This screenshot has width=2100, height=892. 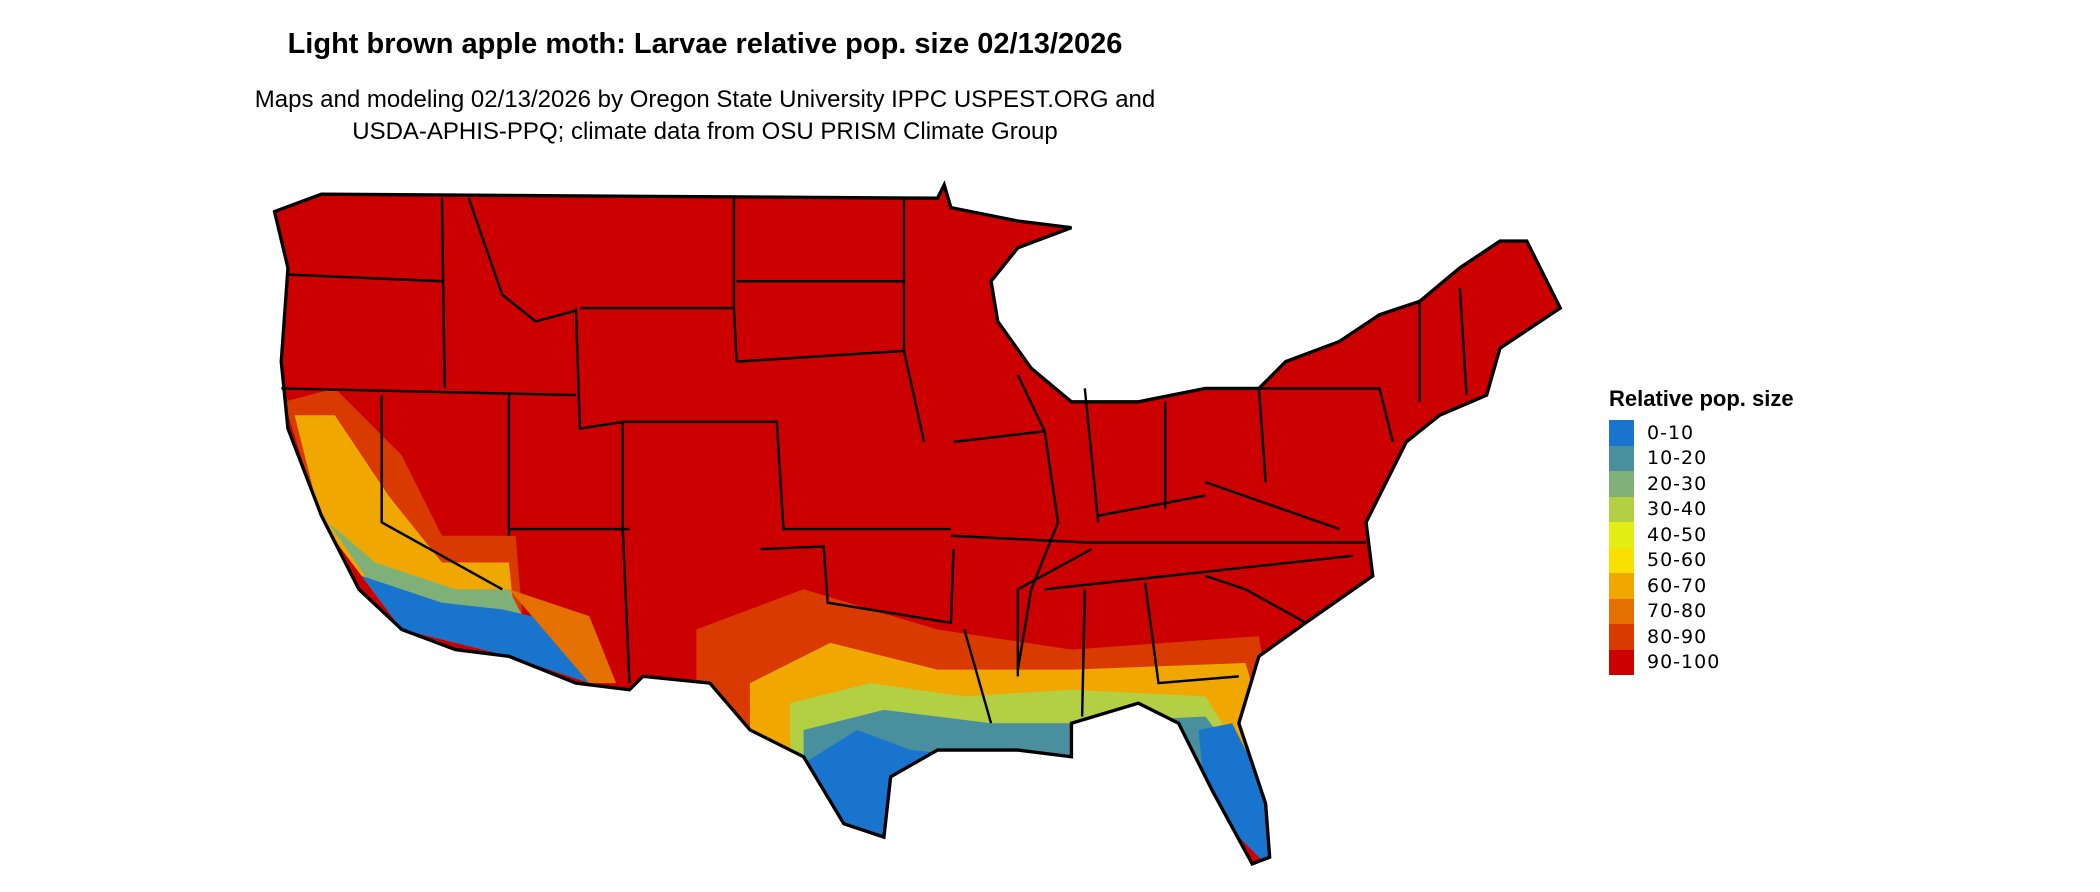 I want to click on legend-label: 60-70, so click(x=1677, y=585).